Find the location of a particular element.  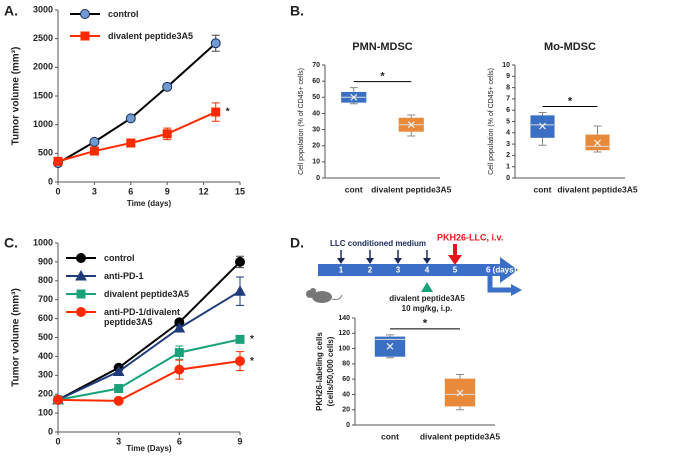

injection-arrows is located at coordinates (384, 255).